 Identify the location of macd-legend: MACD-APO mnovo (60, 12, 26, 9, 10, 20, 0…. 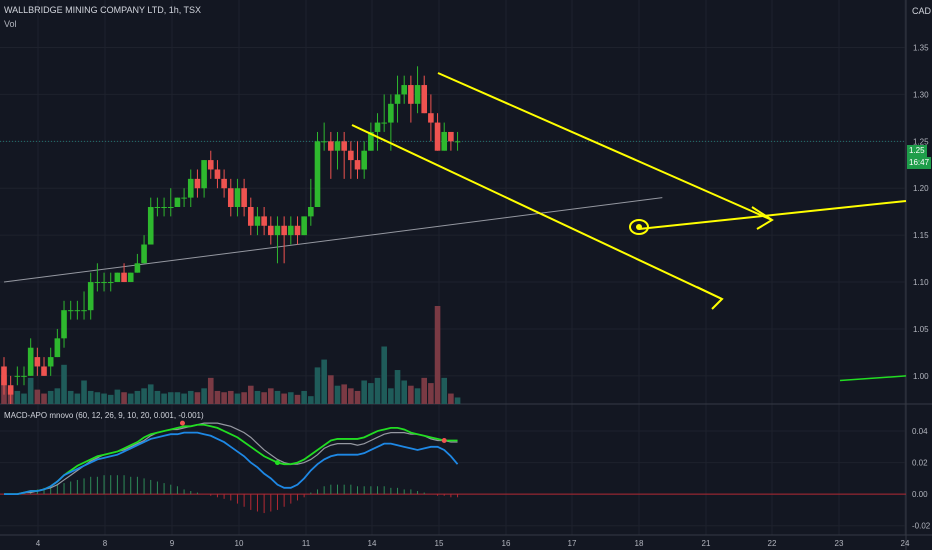
(104, 415).